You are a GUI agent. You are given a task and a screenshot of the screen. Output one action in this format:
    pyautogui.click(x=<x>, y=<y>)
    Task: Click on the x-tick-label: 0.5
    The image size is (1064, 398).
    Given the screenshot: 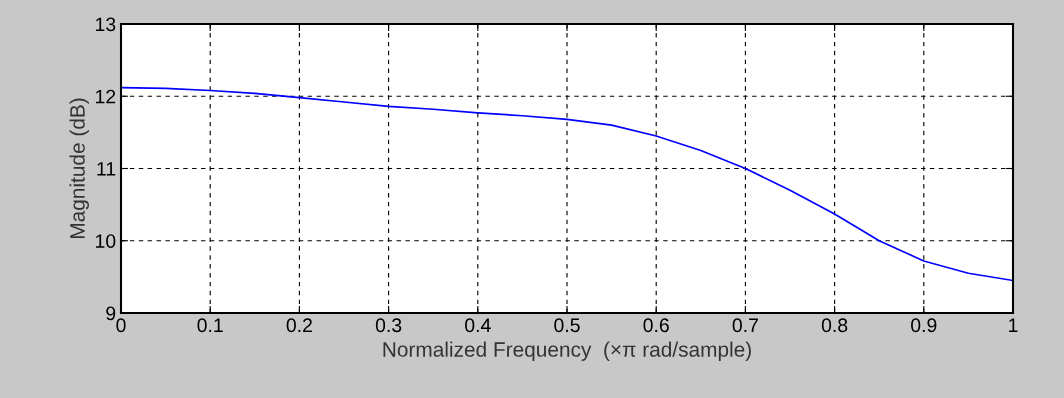 What is the action you would take?
    pyautogui.click(x=567, y=325)
    